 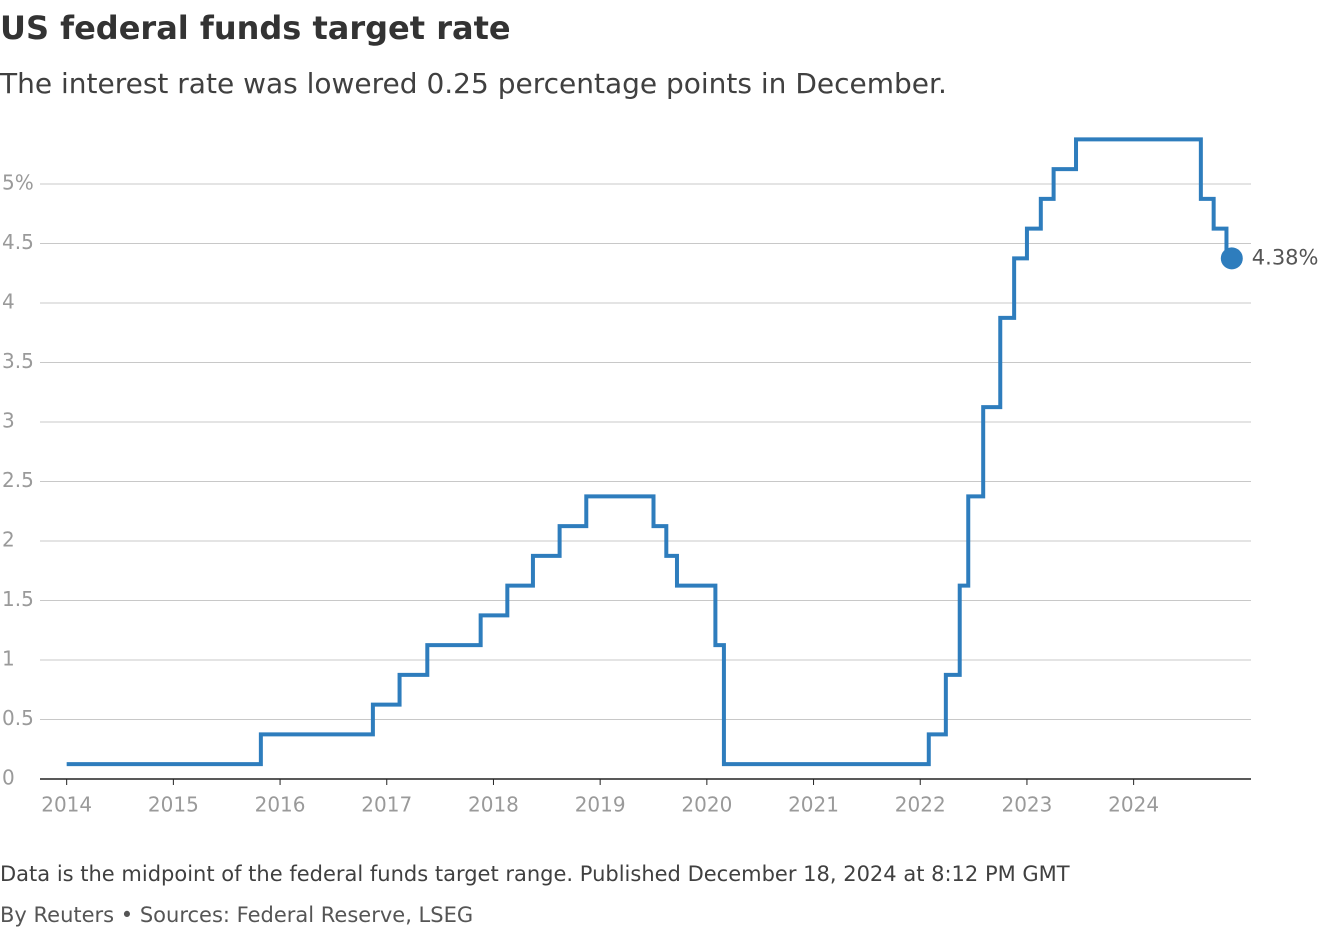 What do you see at coordinates (1285, 257) in the screenshot?
I see `end-label: 4.38%` at bounding box center [1285, 257].